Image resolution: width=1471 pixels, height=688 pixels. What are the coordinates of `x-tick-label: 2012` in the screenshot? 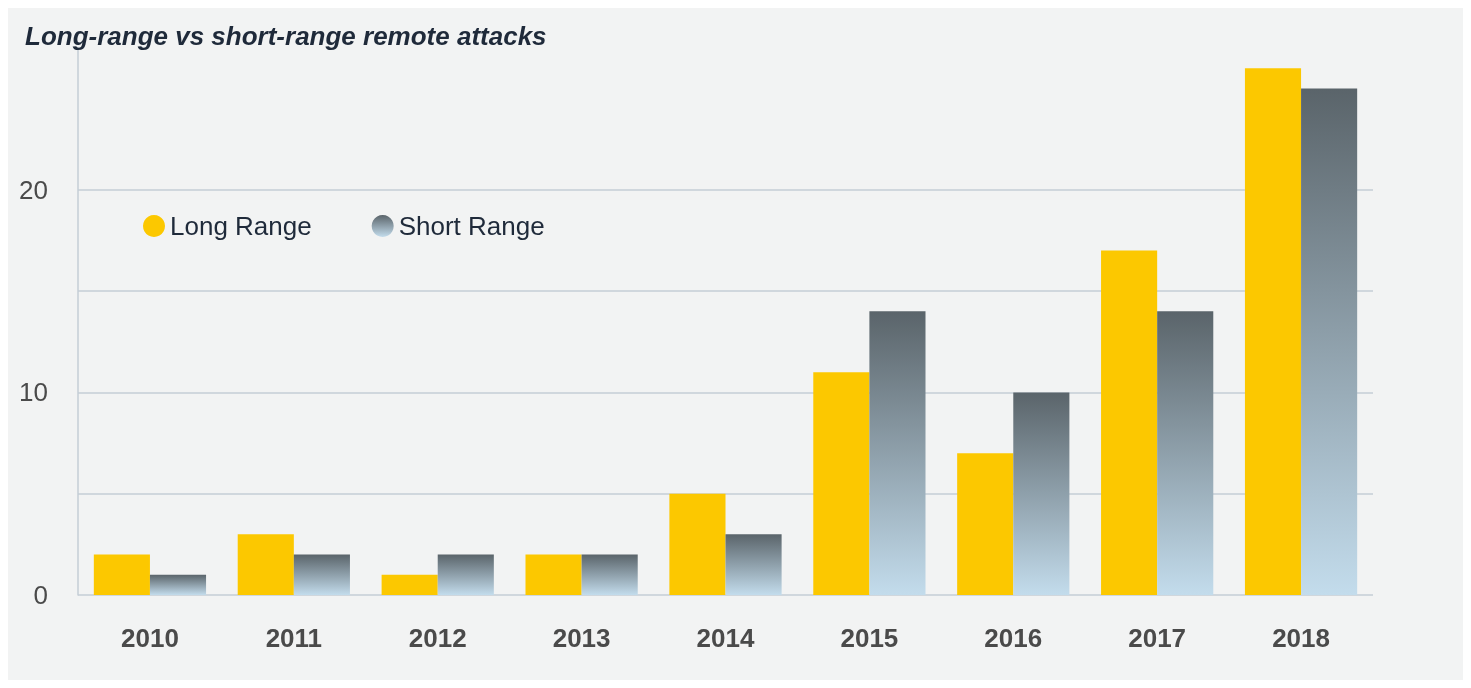 It's located at (437, 638).